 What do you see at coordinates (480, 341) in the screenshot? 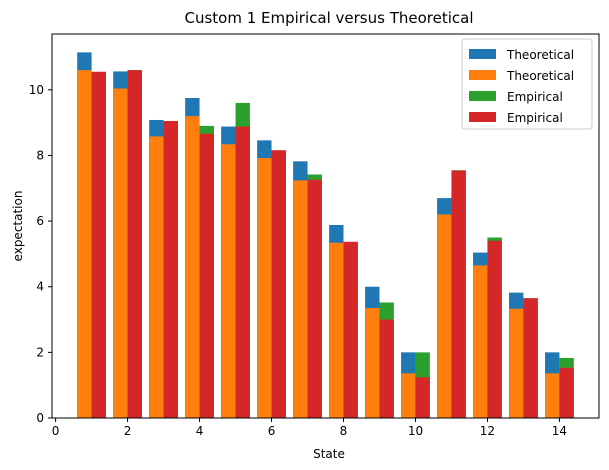
I see `bar-s1-x12` at bounding box center [480, 341].